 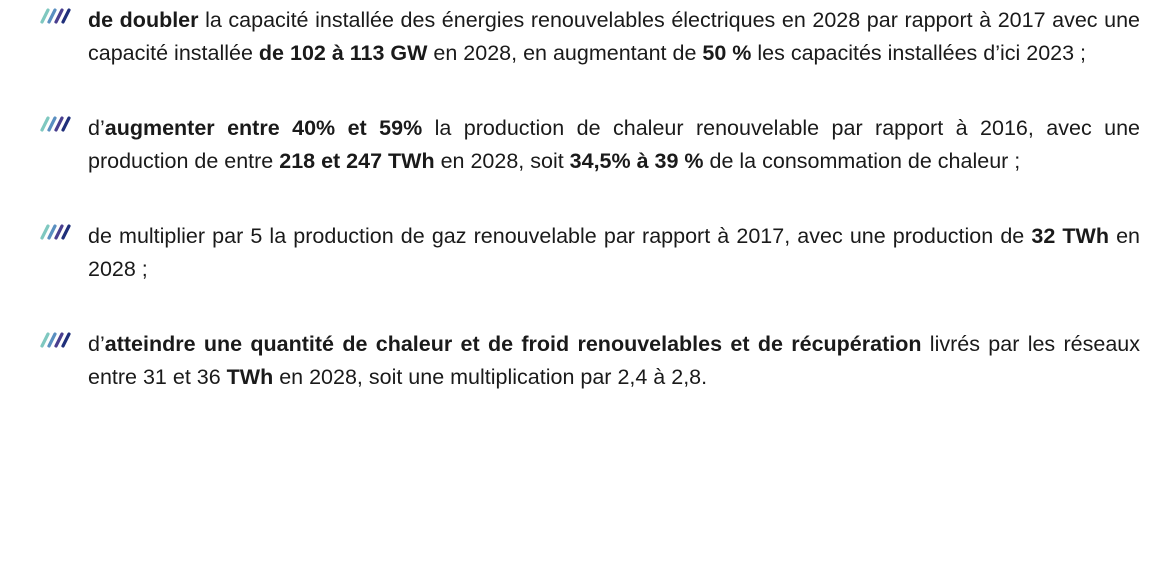 What do you see at coordinates (250, 377) in the screenshot?
I see `bold-text: TWh` at bounding box center [250, 377].